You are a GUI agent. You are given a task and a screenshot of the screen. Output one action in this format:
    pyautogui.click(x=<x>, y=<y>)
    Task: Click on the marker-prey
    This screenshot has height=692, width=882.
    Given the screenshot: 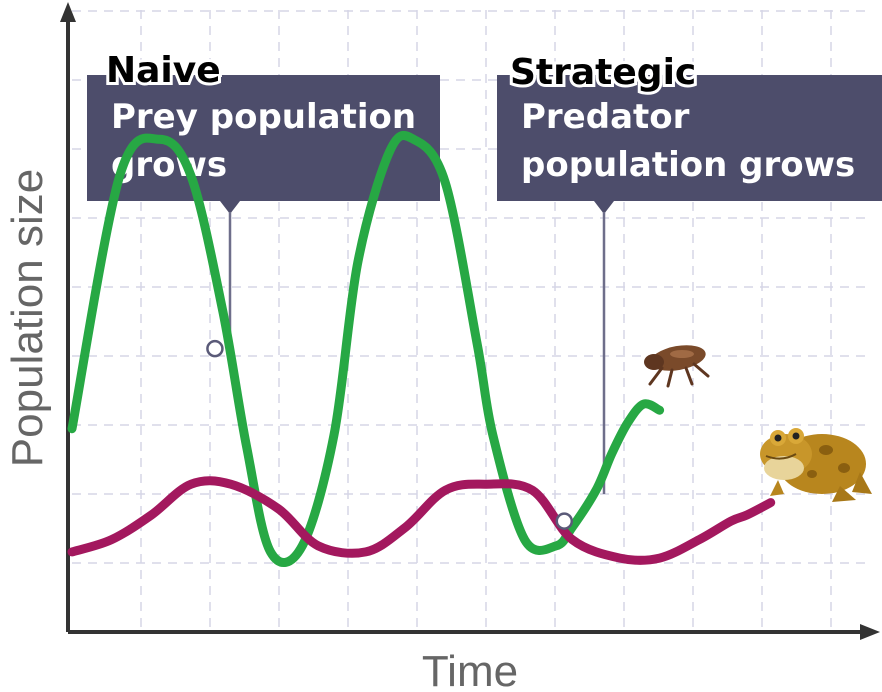 What is the action you would take?
    pyautogui.click(x=215, y=348)
    